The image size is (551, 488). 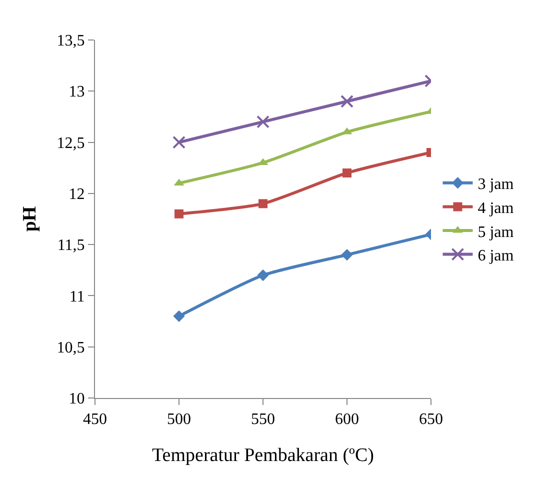 What do you see at coordinates (30, 219) in the screenshot?
I see `y-axis-title: pH` at bounding box center [30, 219].